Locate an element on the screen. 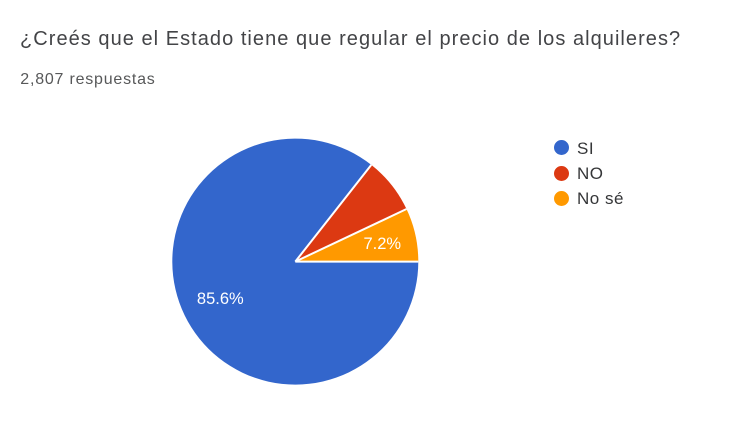 The height and width of the screenshot is (428, 730). svg-text: 85.6% is located at coordinates (220, 299).